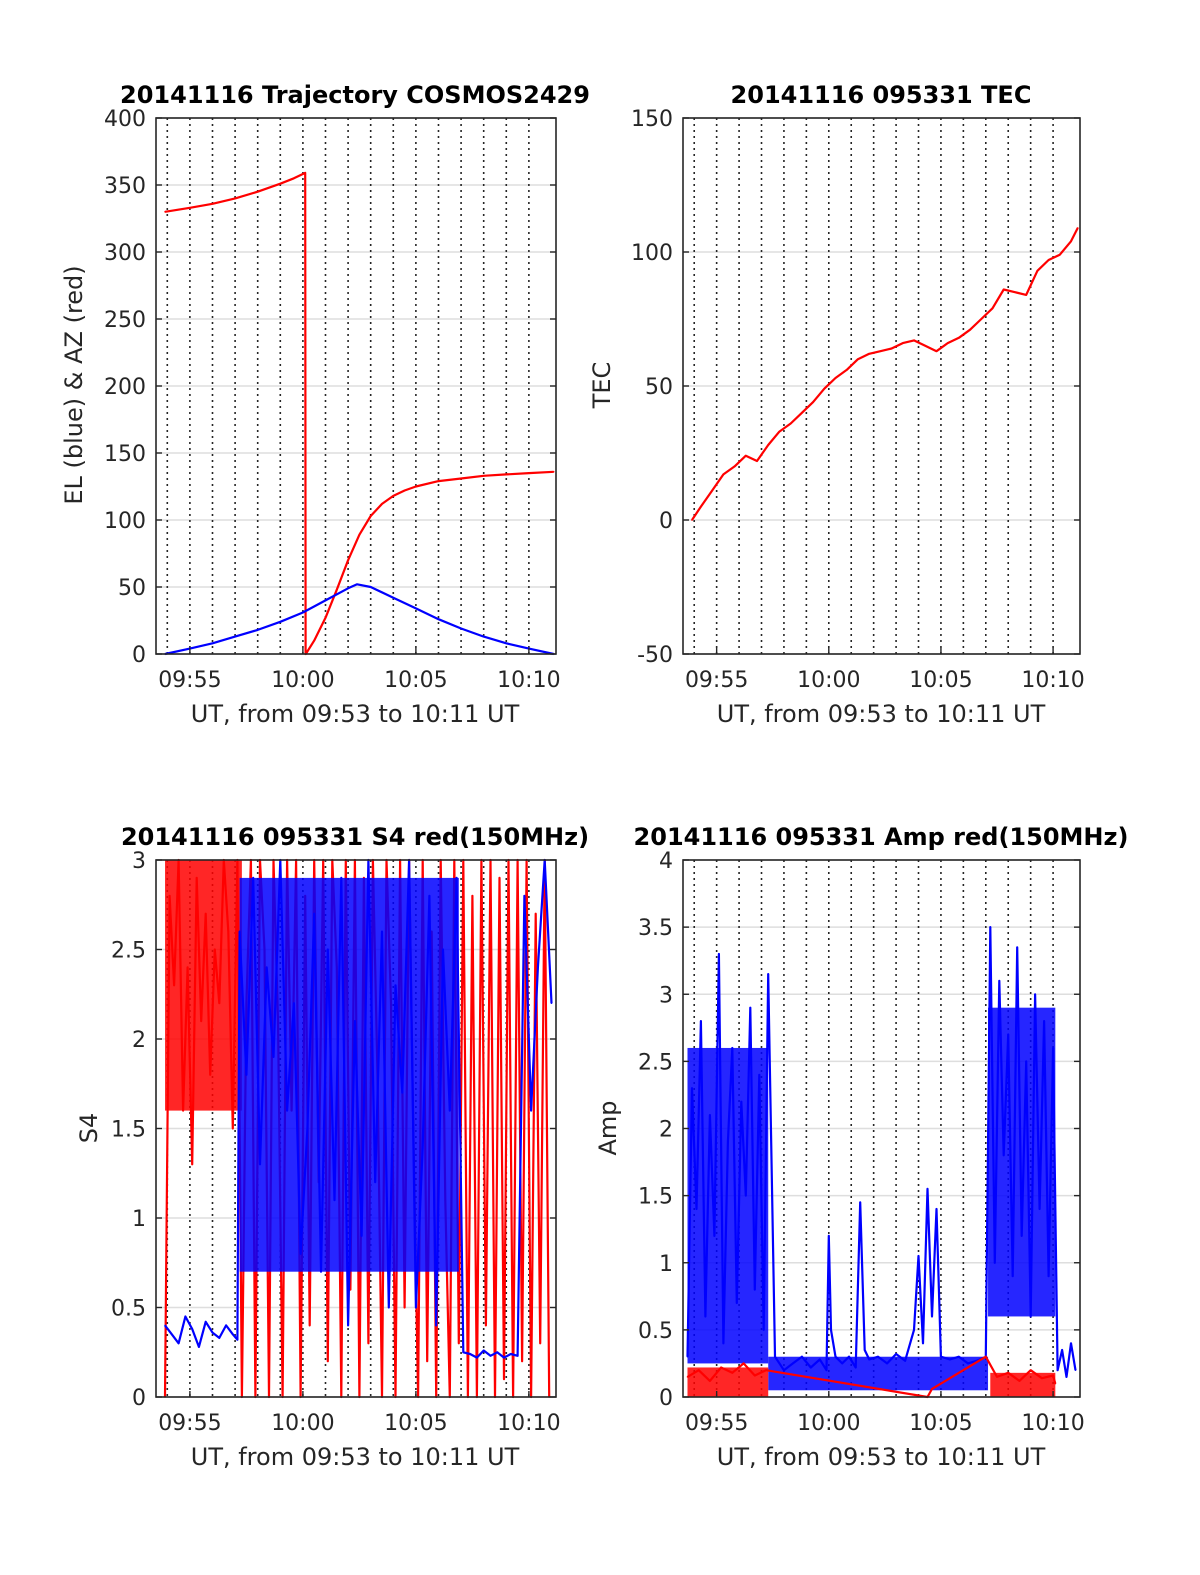 The width and height of the screenshot is (1200, 1575). Describe the element at coordinates (666, 1264) in the screenshot. I see `y-tick-label: 1` at that location.